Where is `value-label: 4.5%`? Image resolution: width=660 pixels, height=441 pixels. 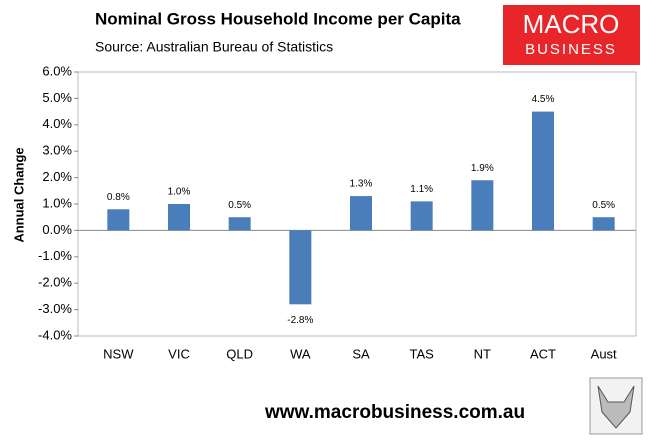 value-label: 4.5% is located at coordinates (543, 99).